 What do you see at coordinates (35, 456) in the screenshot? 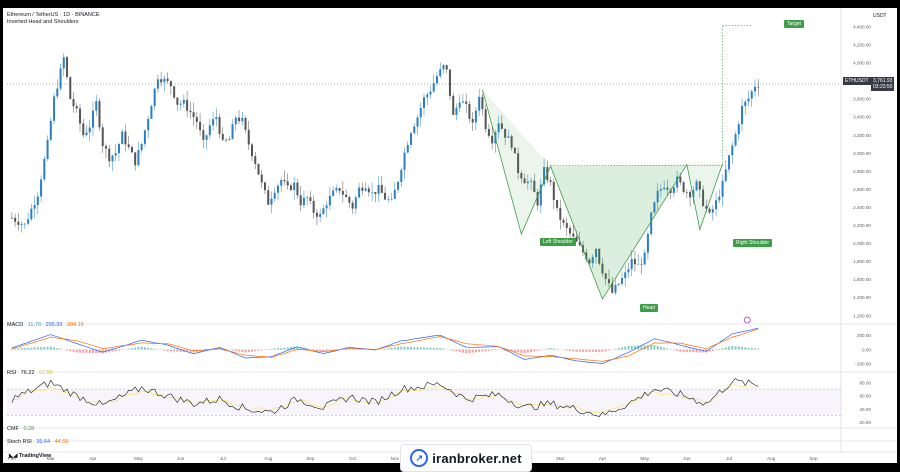
I see `tradingview-text: TradingView` at bounding box center [35, 456].